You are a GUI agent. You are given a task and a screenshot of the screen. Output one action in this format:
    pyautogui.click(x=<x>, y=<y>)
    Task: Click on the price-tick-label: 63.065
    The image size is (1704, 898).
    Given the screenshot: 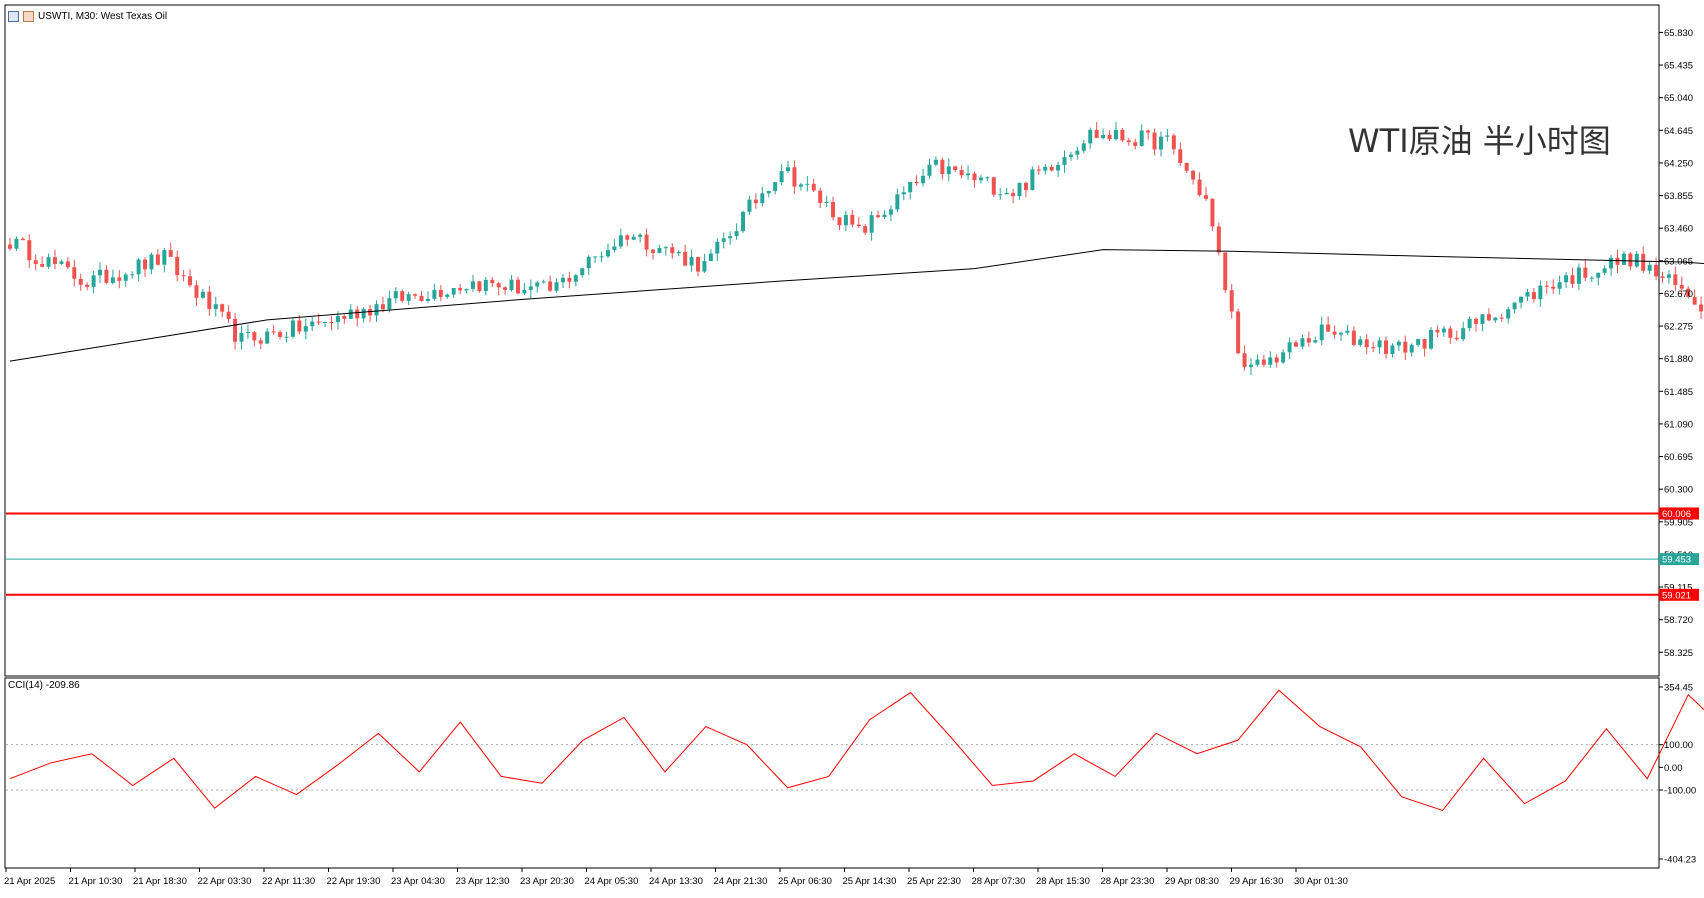 What is the action you would take?
    pyautogui.click(x=1678, y=261)
    